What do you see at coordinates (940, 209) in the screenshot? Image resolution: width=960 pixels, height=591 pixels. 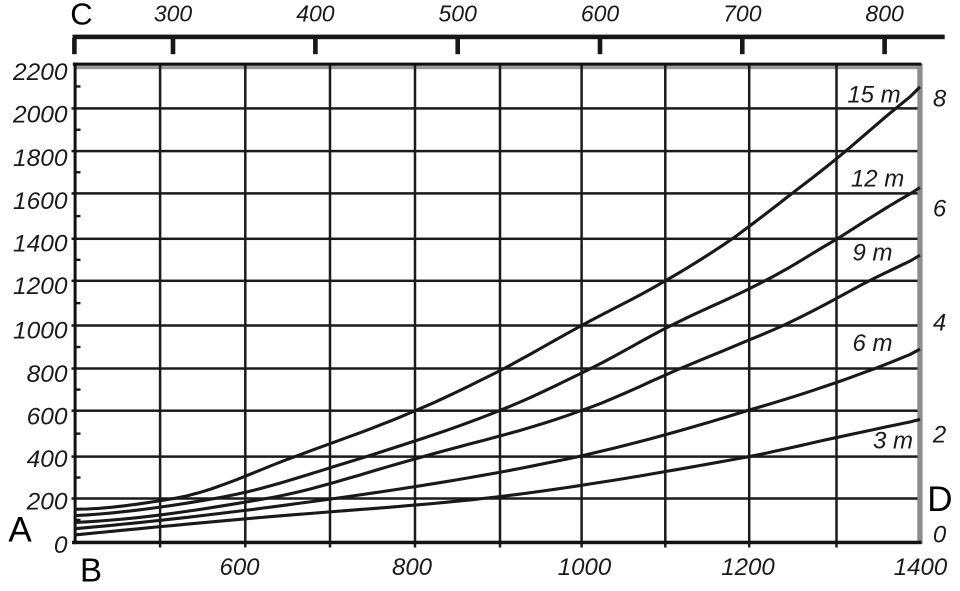 I see `svg-text: 6` at bounding box center [940, 209].